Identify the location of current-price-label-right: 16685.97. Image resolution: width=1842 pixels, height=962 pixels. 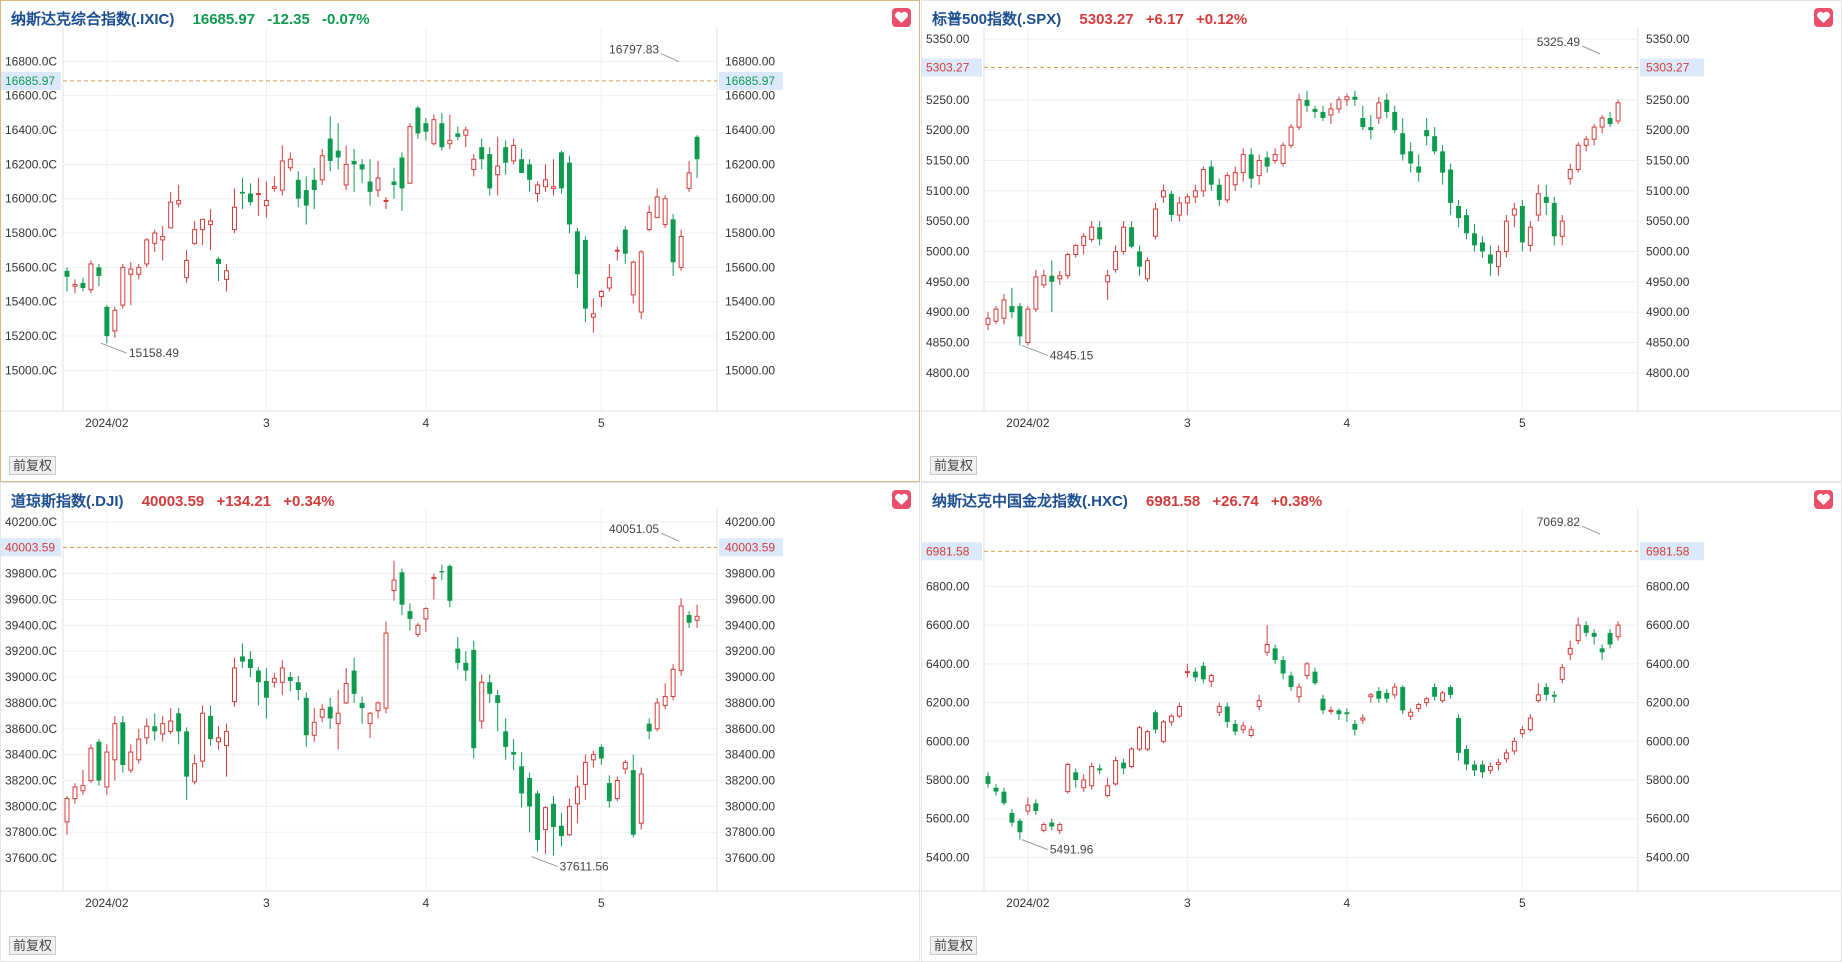
(750, 81).